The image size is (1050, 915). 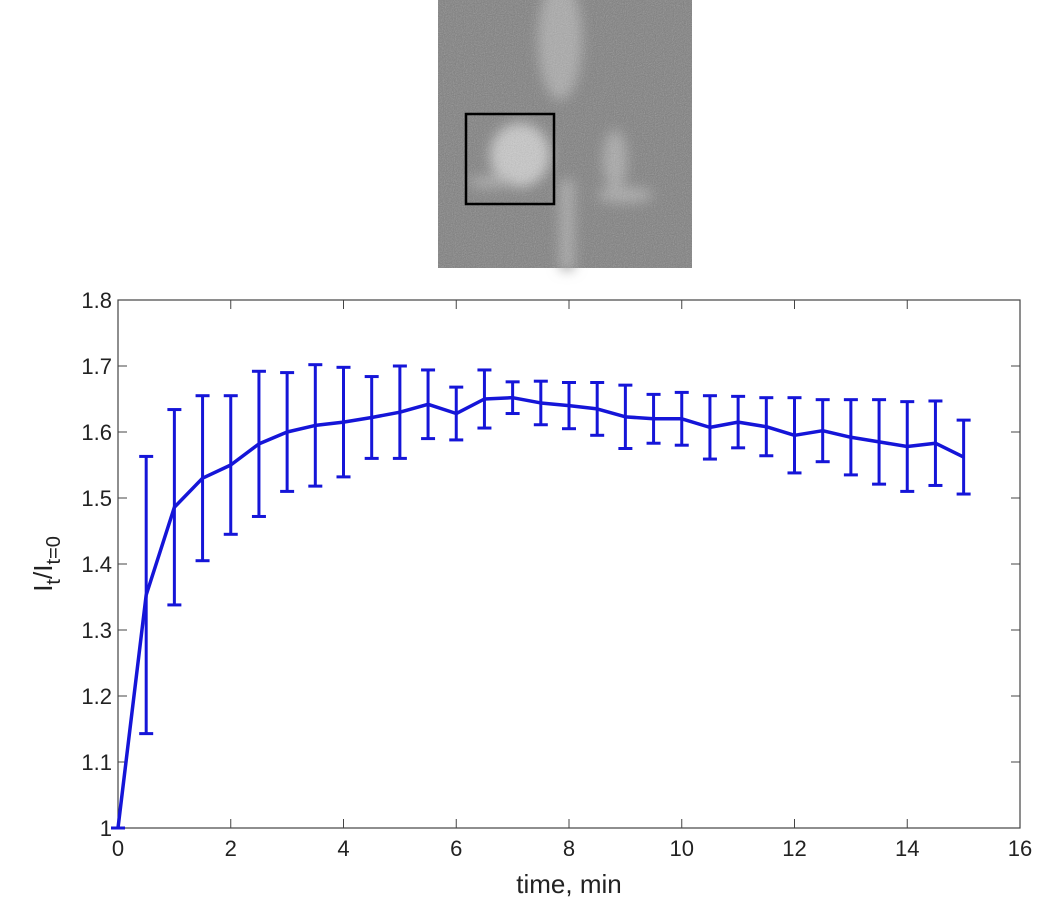 I want to click on y-axis-label: It/It=0, so click(x=46, y=564).